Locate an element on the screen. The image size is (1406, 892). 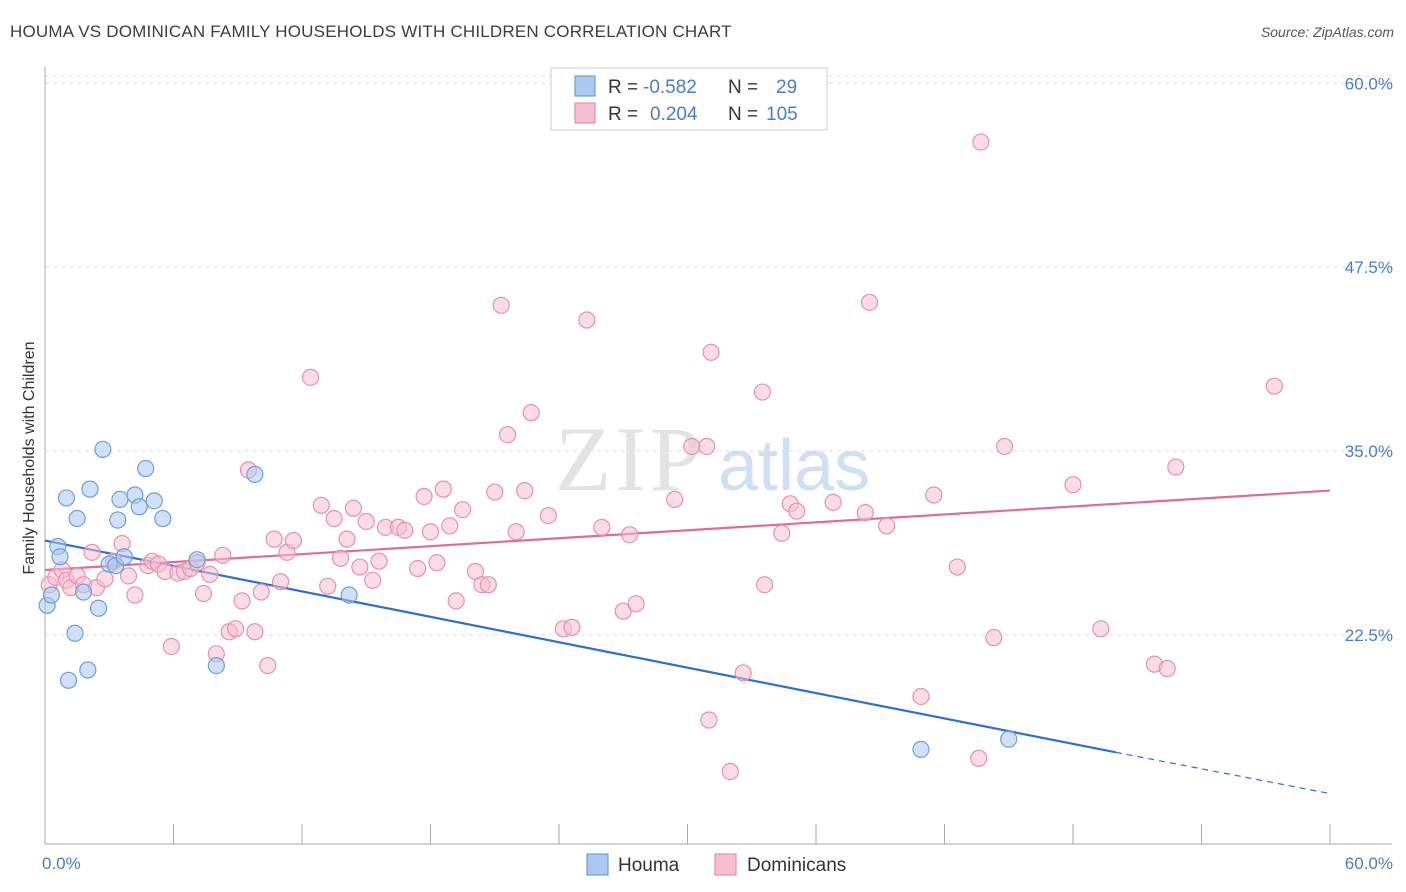
y-tick-label-3: 60.0% is located at coordinates (1369, 83).